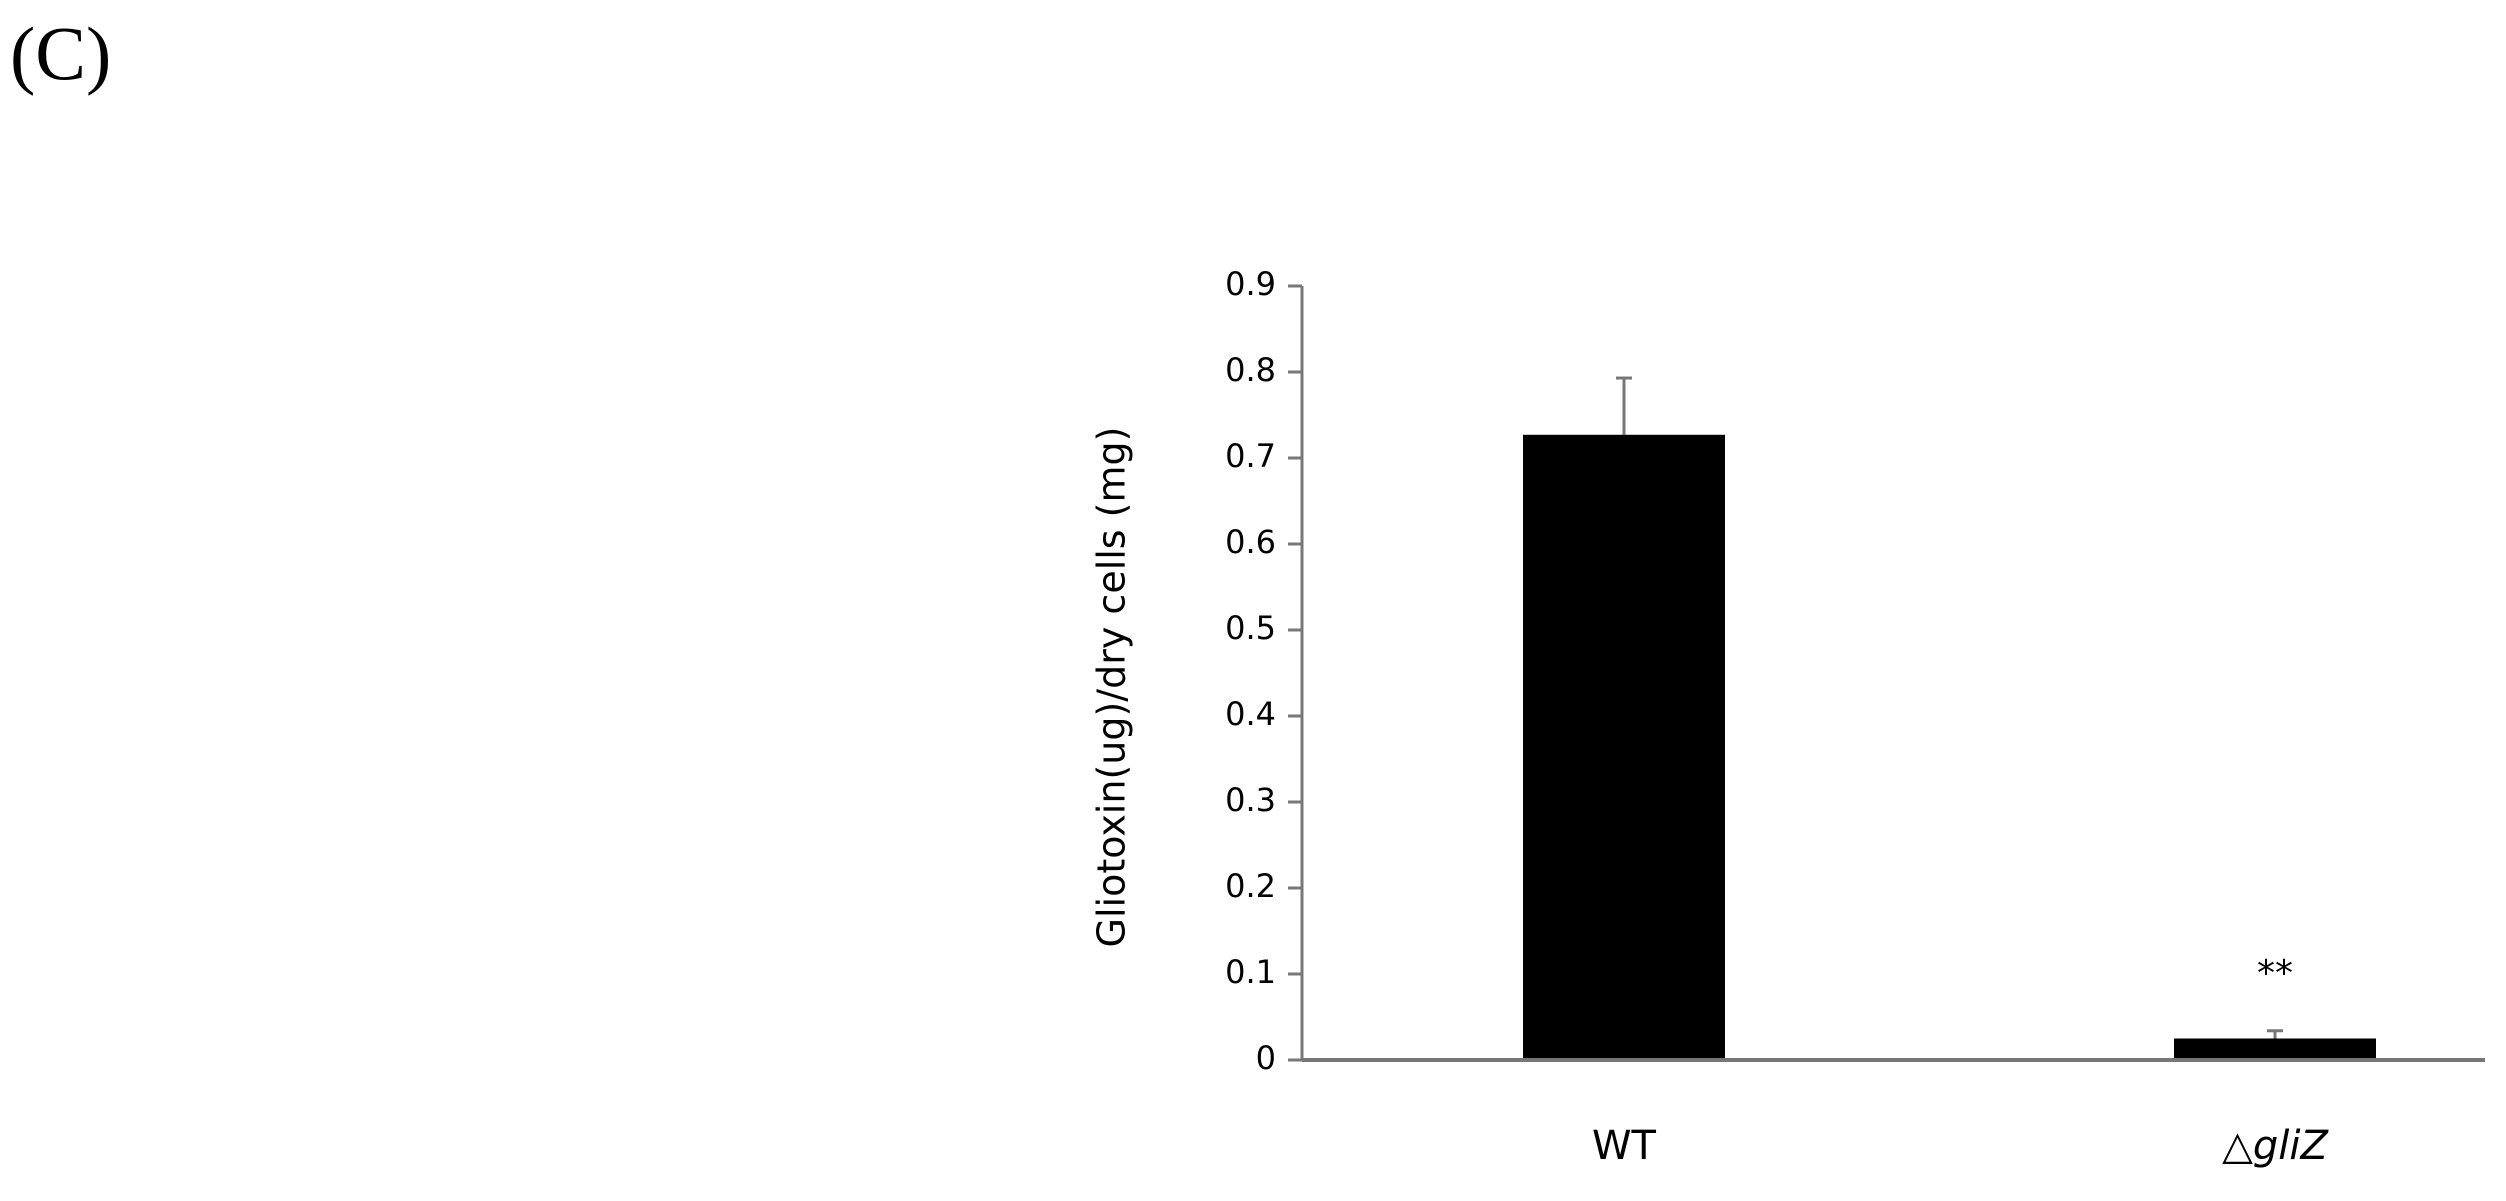 The image size is (2506, 1201). Describe the element at coordinates (1250, 370) in the screenshot. I see `y-tick-label: 0.8` at that location.